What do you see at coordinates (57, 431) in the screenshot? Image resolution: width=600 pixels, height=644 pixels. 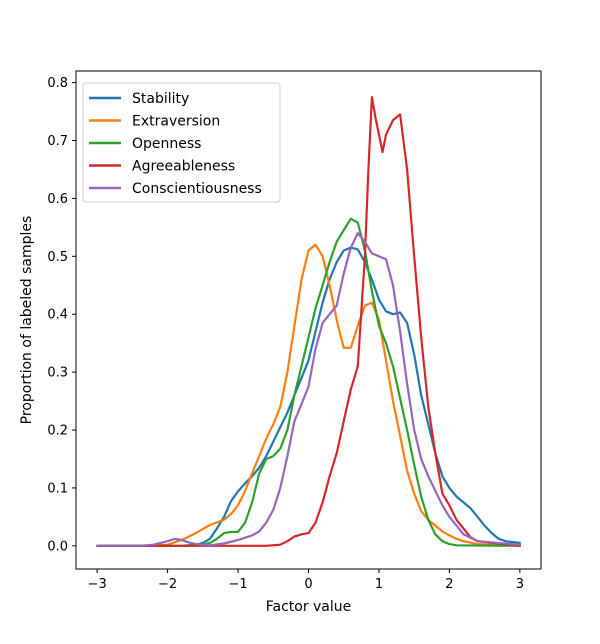 I see `y-tick-label: 0.2` at bounding box center [57, 431].